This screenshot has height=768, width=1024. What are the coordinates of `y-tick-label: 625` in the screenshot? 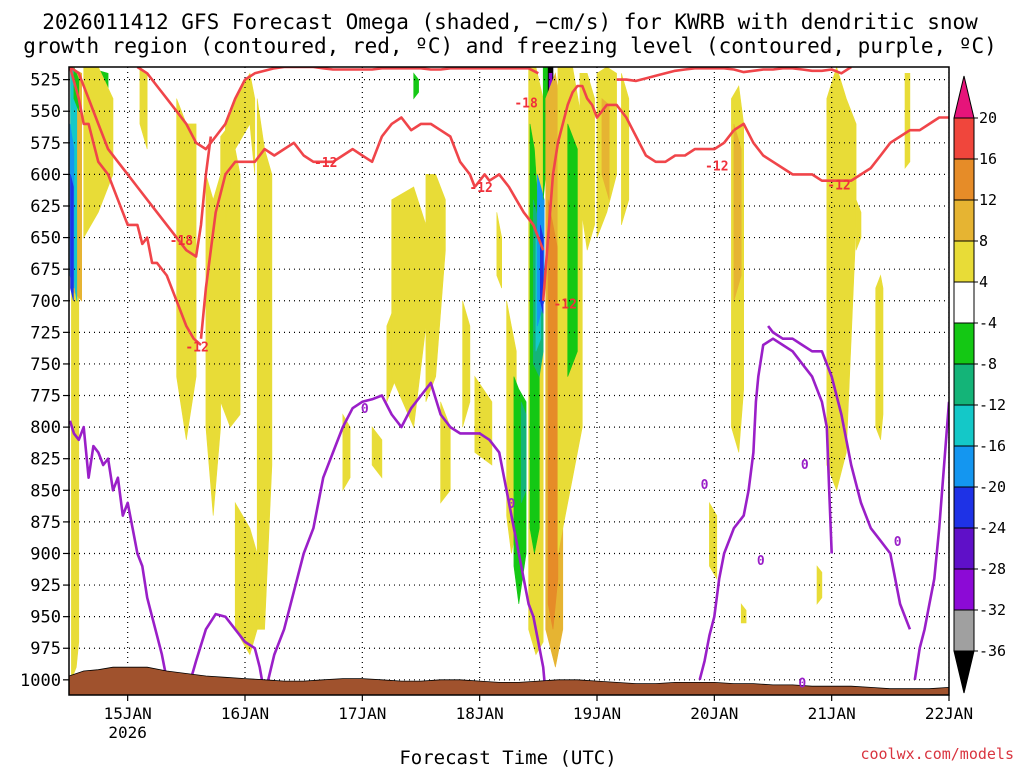 It's located at (45, 207).